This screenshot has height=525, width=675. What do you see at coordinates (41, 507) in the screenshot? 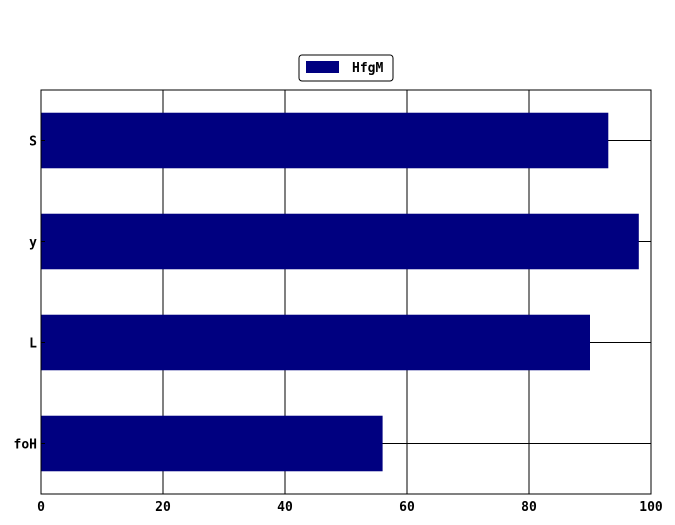
I see `x-tick-label: 0` at bounding box center [41, 507].